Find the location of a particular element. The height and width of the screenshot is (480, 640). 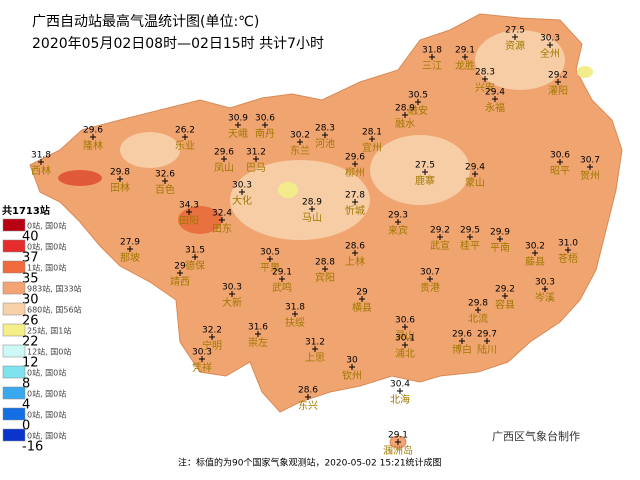

station-value: 27.9 is located at coordinates (130, 243).